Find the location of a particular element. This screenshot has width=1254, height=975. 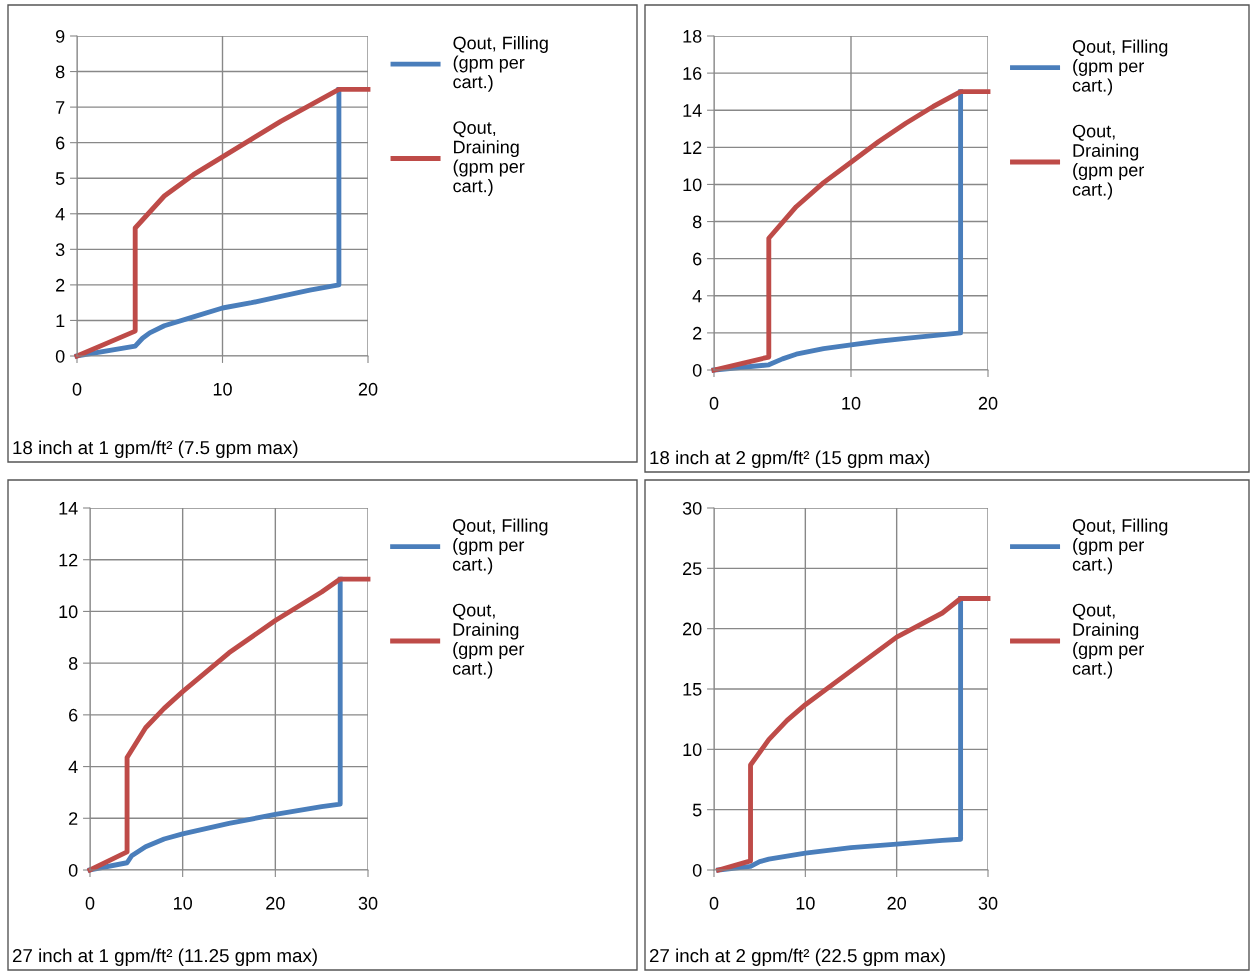

text: 18 inch at 1 gpm/ft² (7.5 gpm max) is located at coordinates (155, 449).